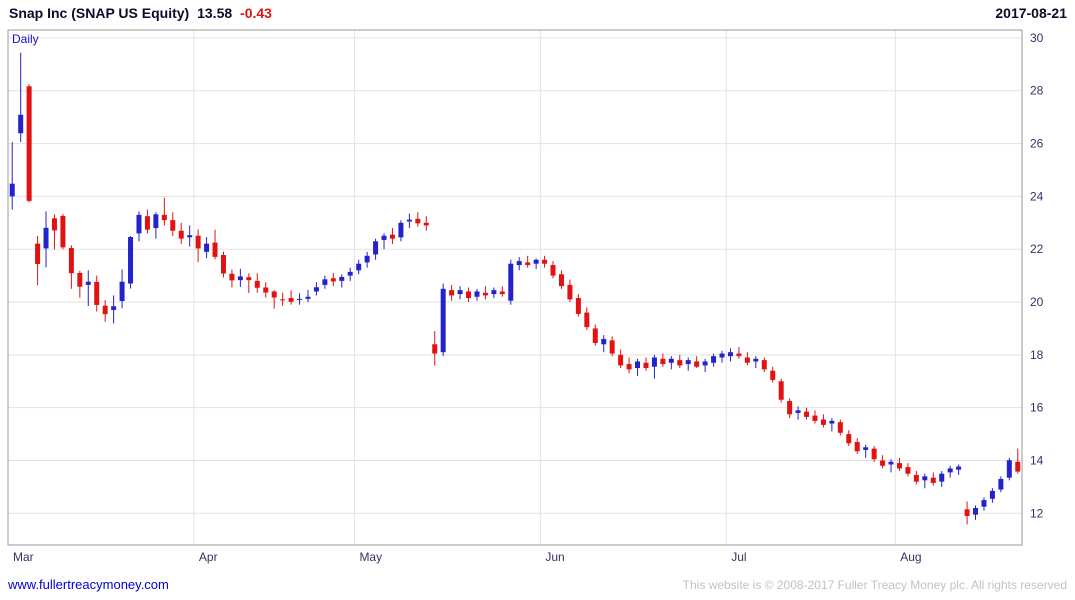 This screenshot has width=1075, height=600. Describe the element at coordinates (1031, 13) in the screenshot. I see `chart-date: 2017-08-21` at that location.